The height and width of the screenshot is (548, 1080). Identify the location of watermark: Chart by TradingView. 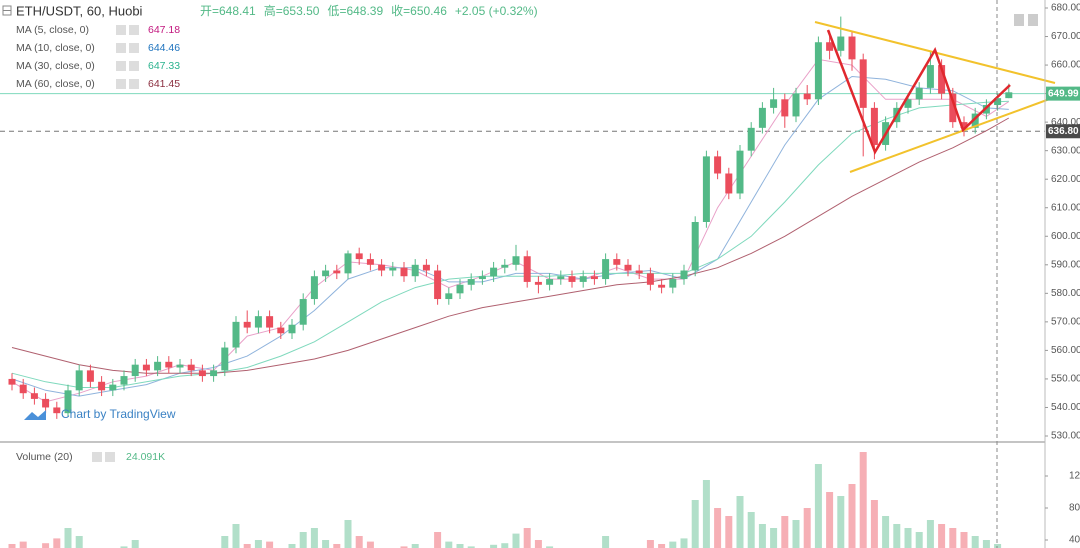
(118, 414).